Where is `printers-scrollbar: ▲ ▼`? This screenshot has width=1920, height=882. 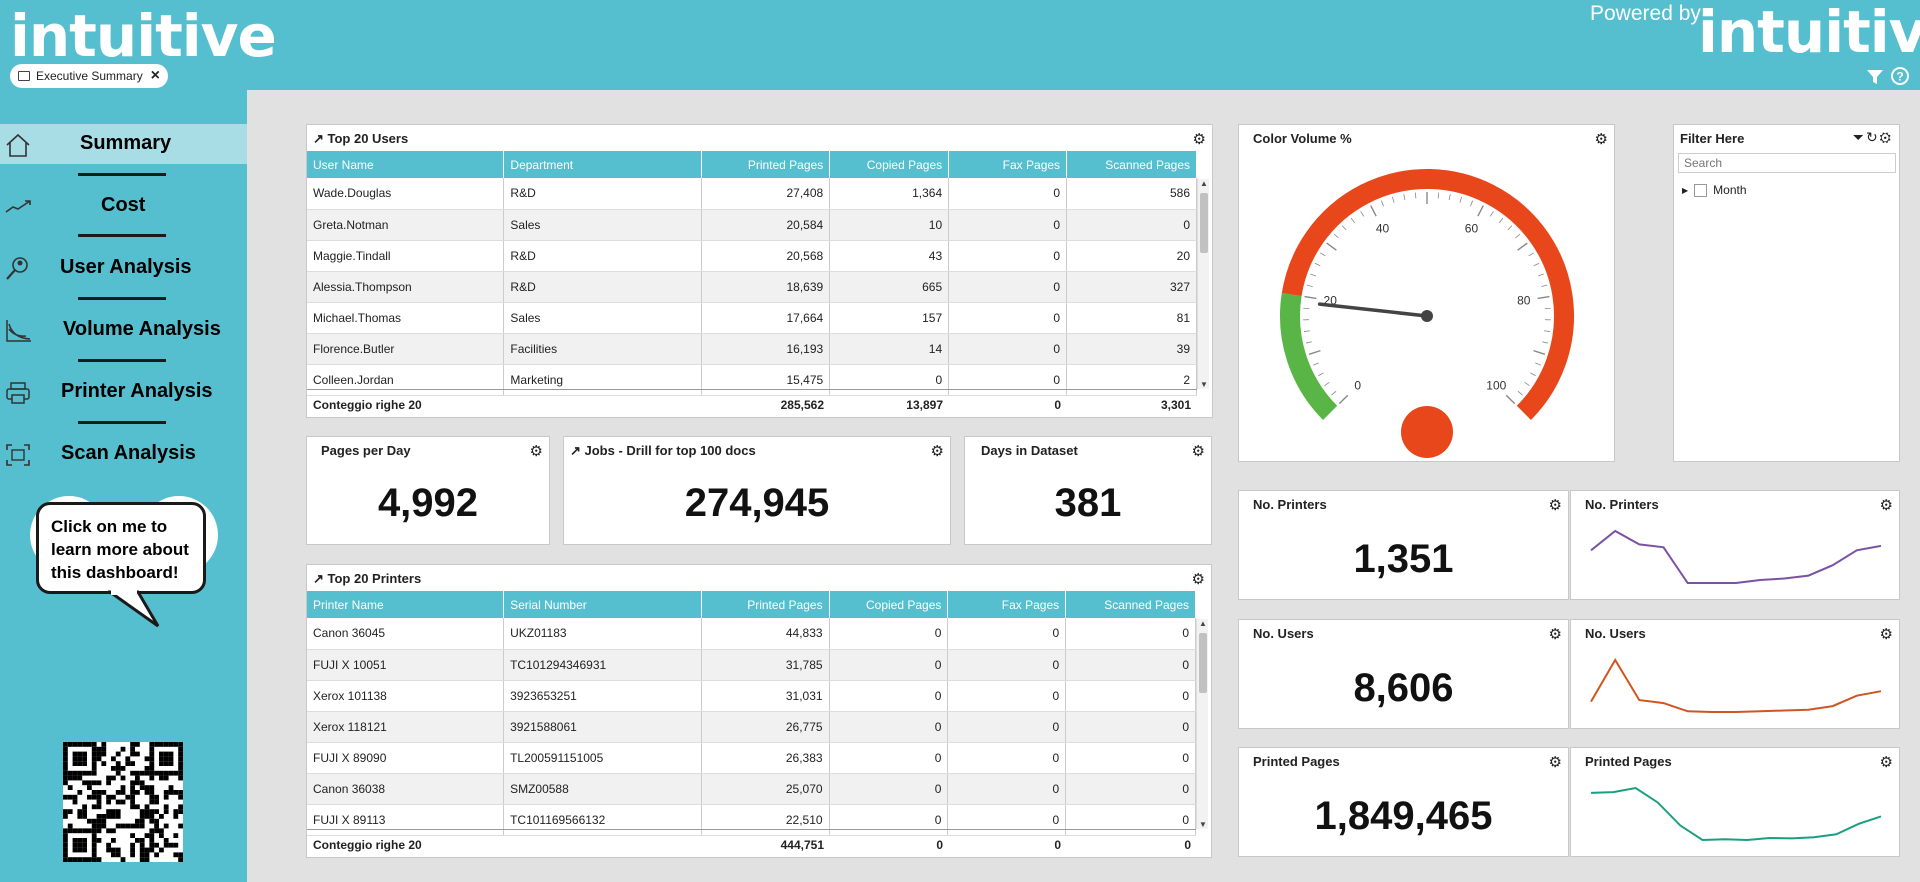 printers-scrollbar: ▲ ▼ is located at coordinates (1202, 724).